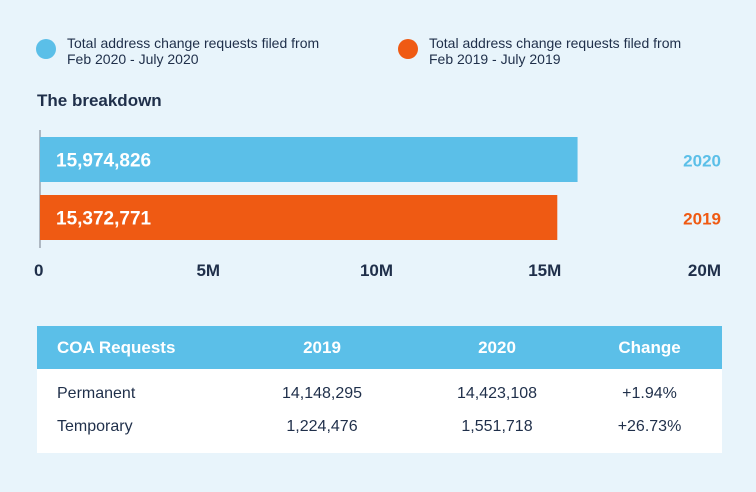 This screenshot has width=756, height=492. Describe the element at coordinates (103, 161) in the screenshot. I see `bar-value-label-2020: 15,974,826` at that location.